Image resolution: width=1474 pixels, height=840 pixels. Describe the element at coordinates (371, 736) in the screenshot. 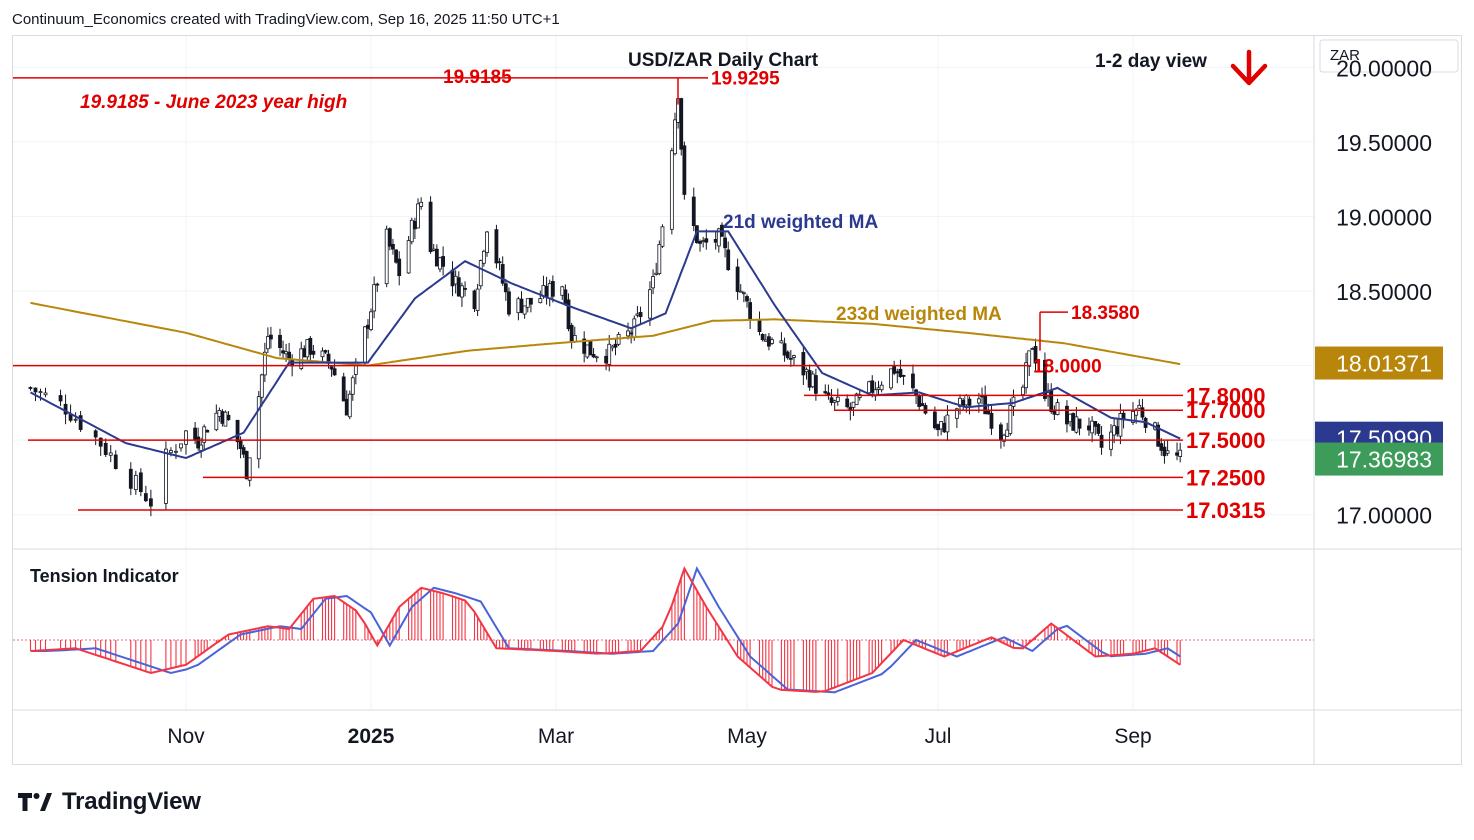

I see `time-tick-label: 2025` at that location.